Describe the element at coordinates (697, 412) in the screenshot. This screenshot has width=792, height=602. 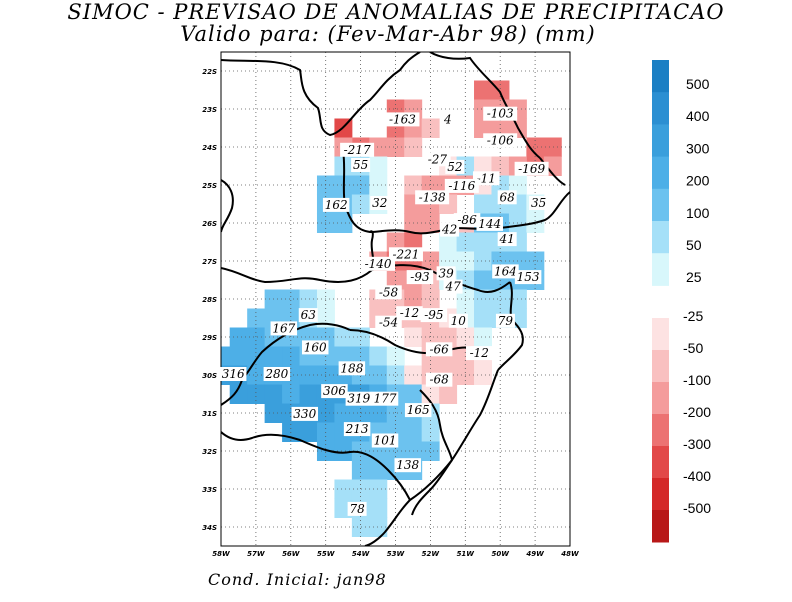
I see `colorbar-negative-label: -200` at that location.